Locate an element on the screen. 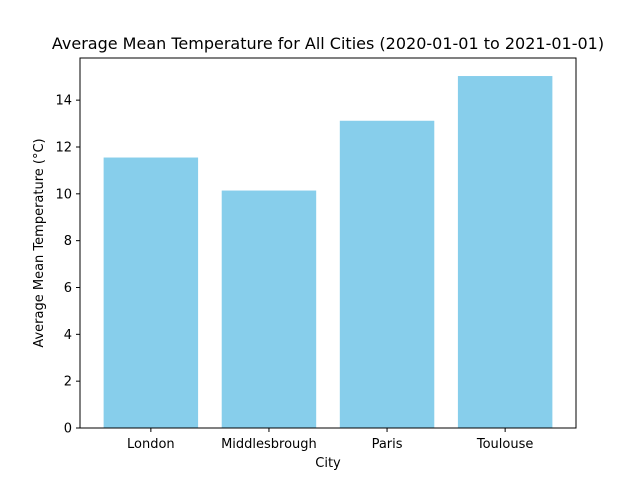 This screenshot has width=640, height=480. y-axis-label: Average Mean Temperature (°C) is located at coordinates (39, 242).